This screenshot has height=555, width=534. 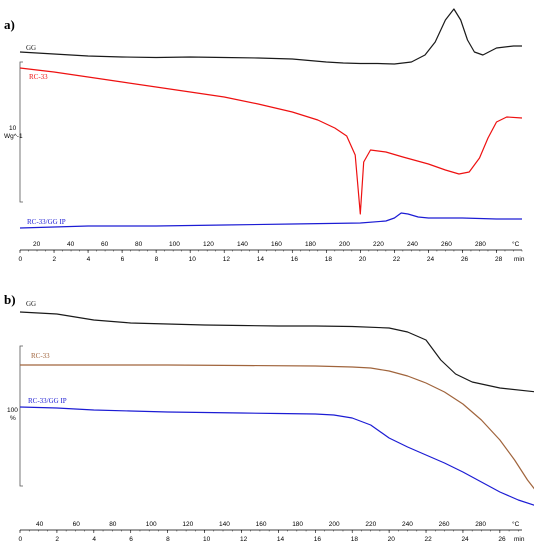 I want to click on panel-a-scale-bracket, so click(x=21, y=132).